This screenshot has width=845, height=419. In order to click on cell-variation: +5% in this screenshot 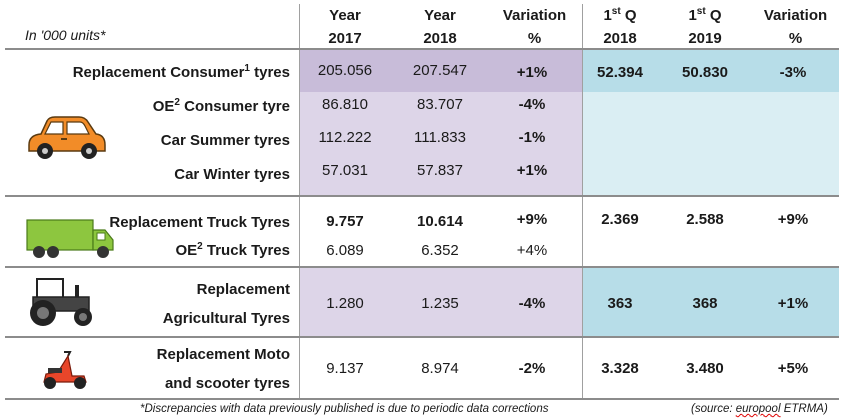, I will do `click(793, 368)`.